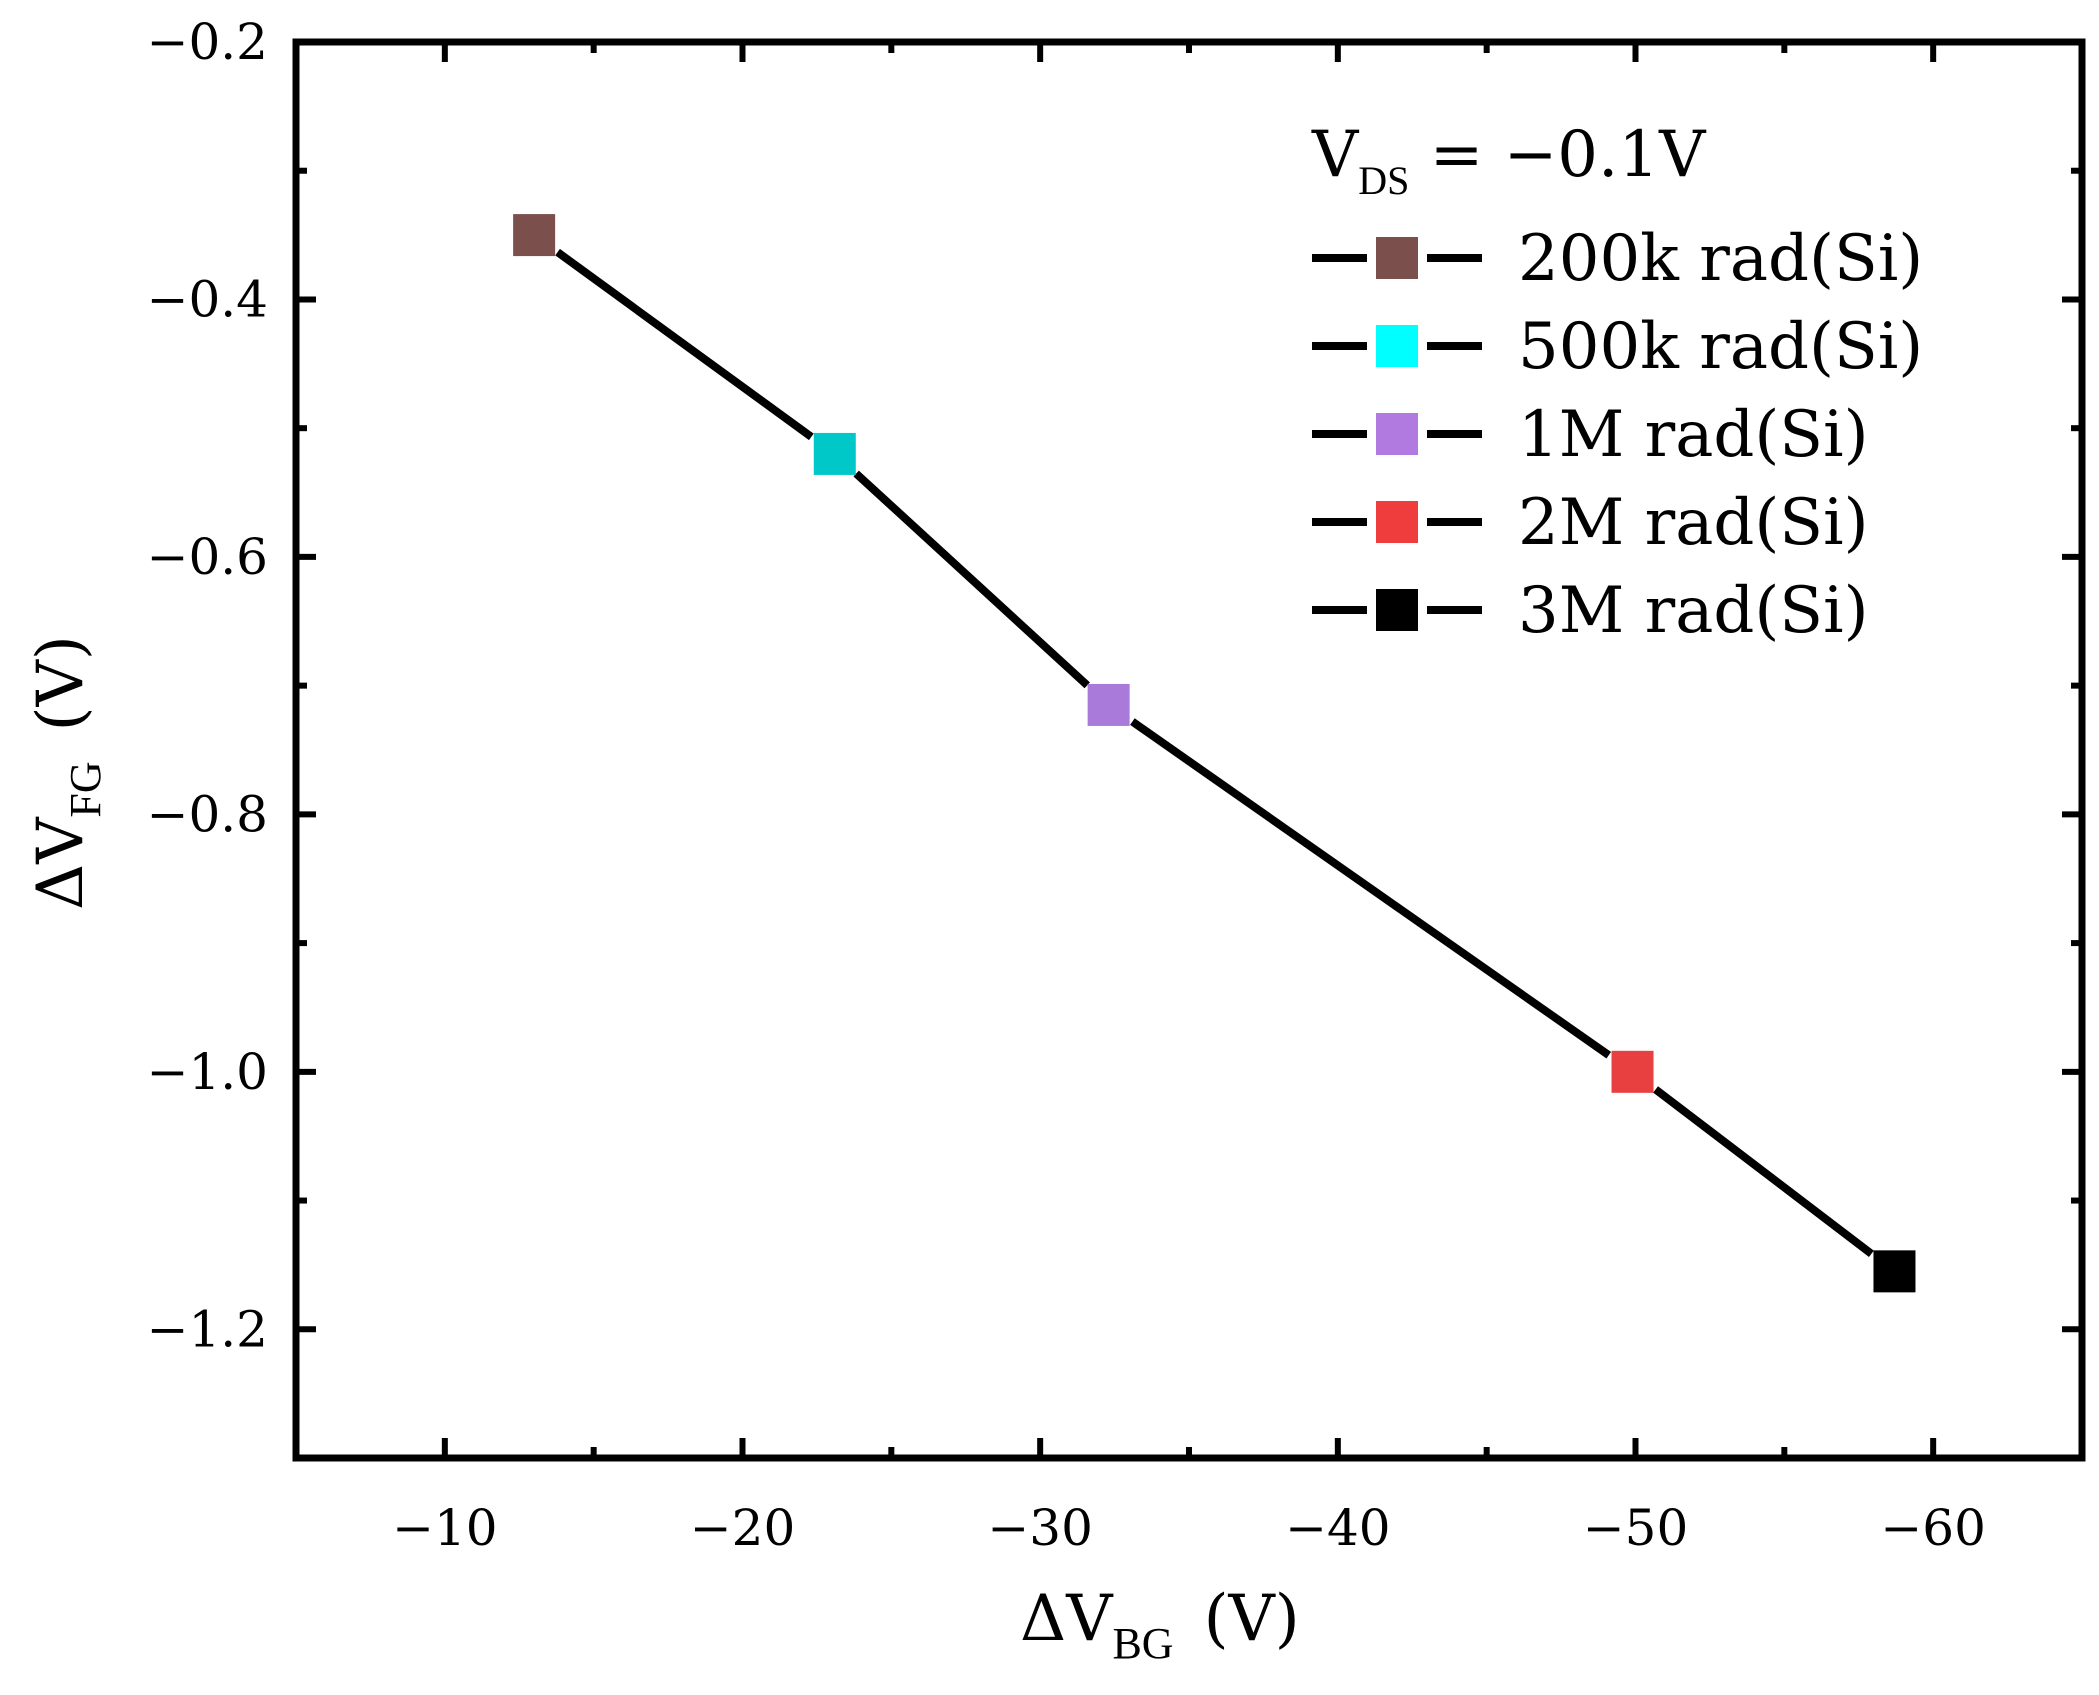 The height and width of the screenshot is (1695, 2099). I want to click on y-axis-label: ΔVFG (V), so click(67, 772).